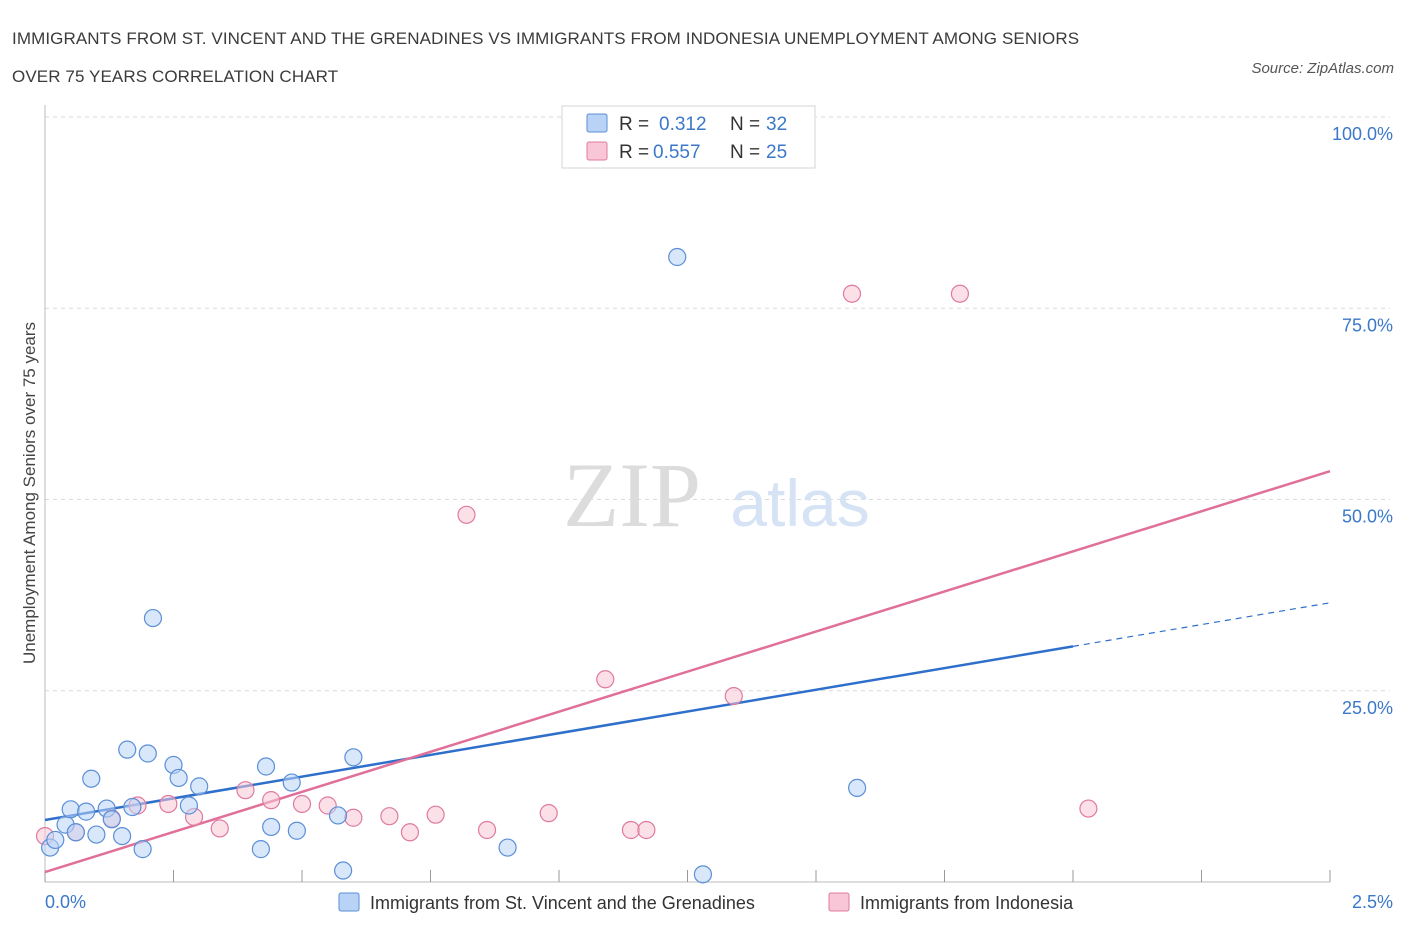  Describe the element at coordinates (716, 495) in the screenshot. I see `watermark: ZIP atlas` at that location.